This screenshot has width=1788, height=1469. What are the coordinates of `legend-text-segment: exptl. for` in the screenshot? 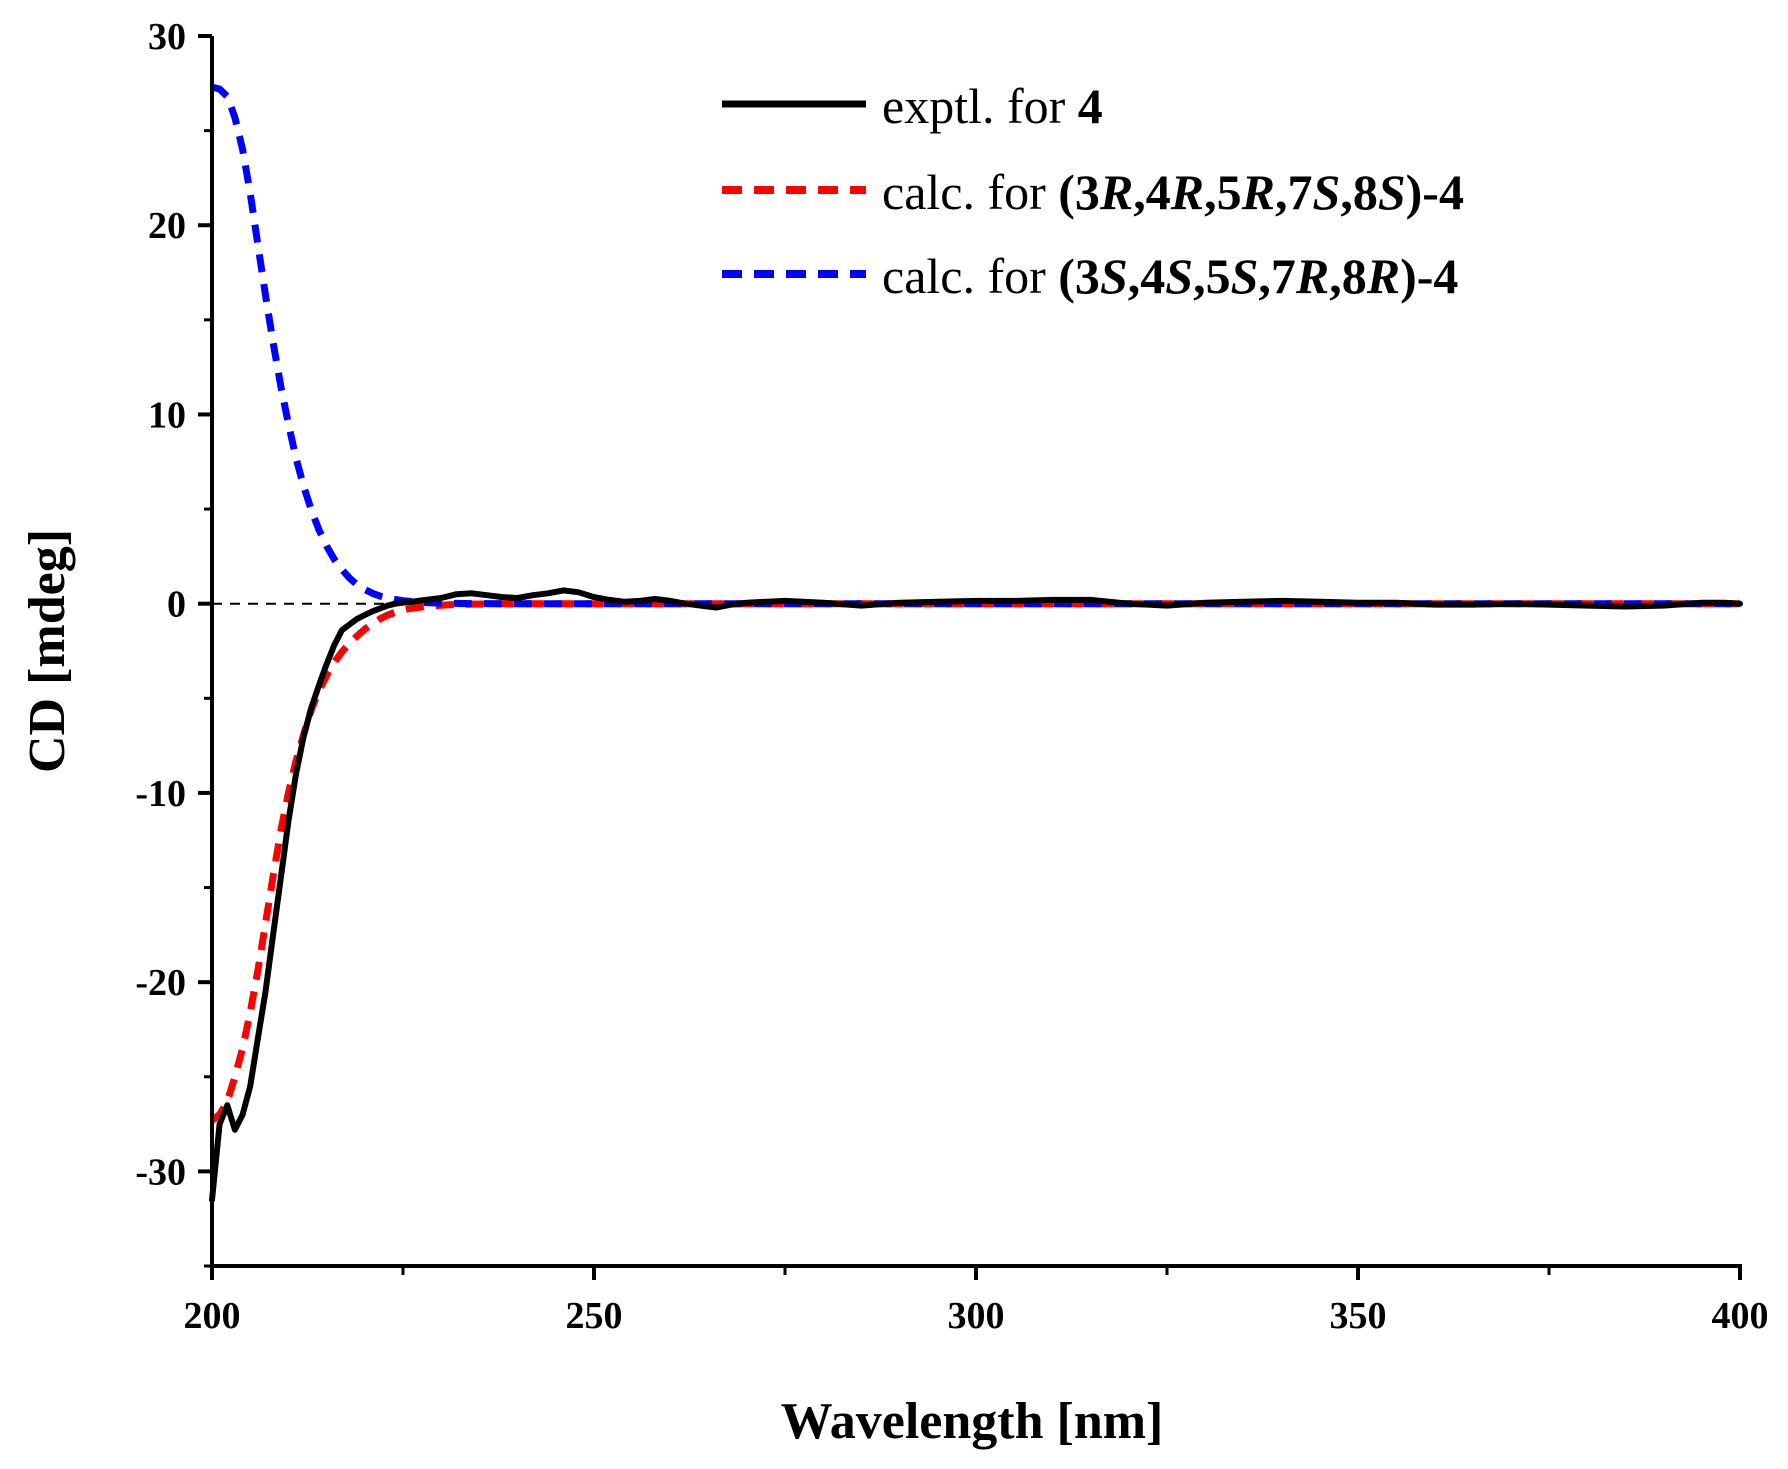 It's located at (980, 106).